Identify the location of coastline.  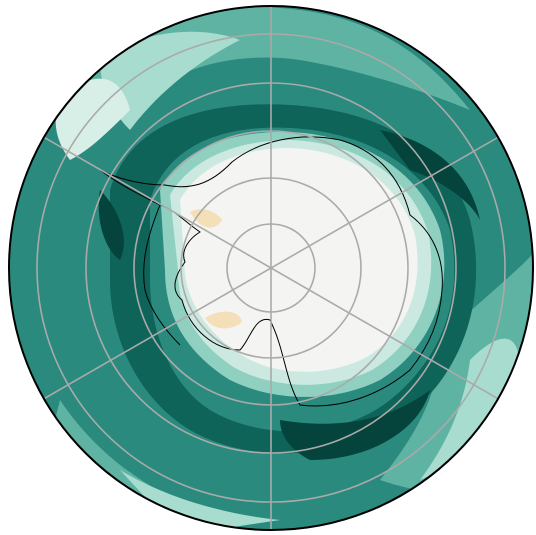
(162, 275).